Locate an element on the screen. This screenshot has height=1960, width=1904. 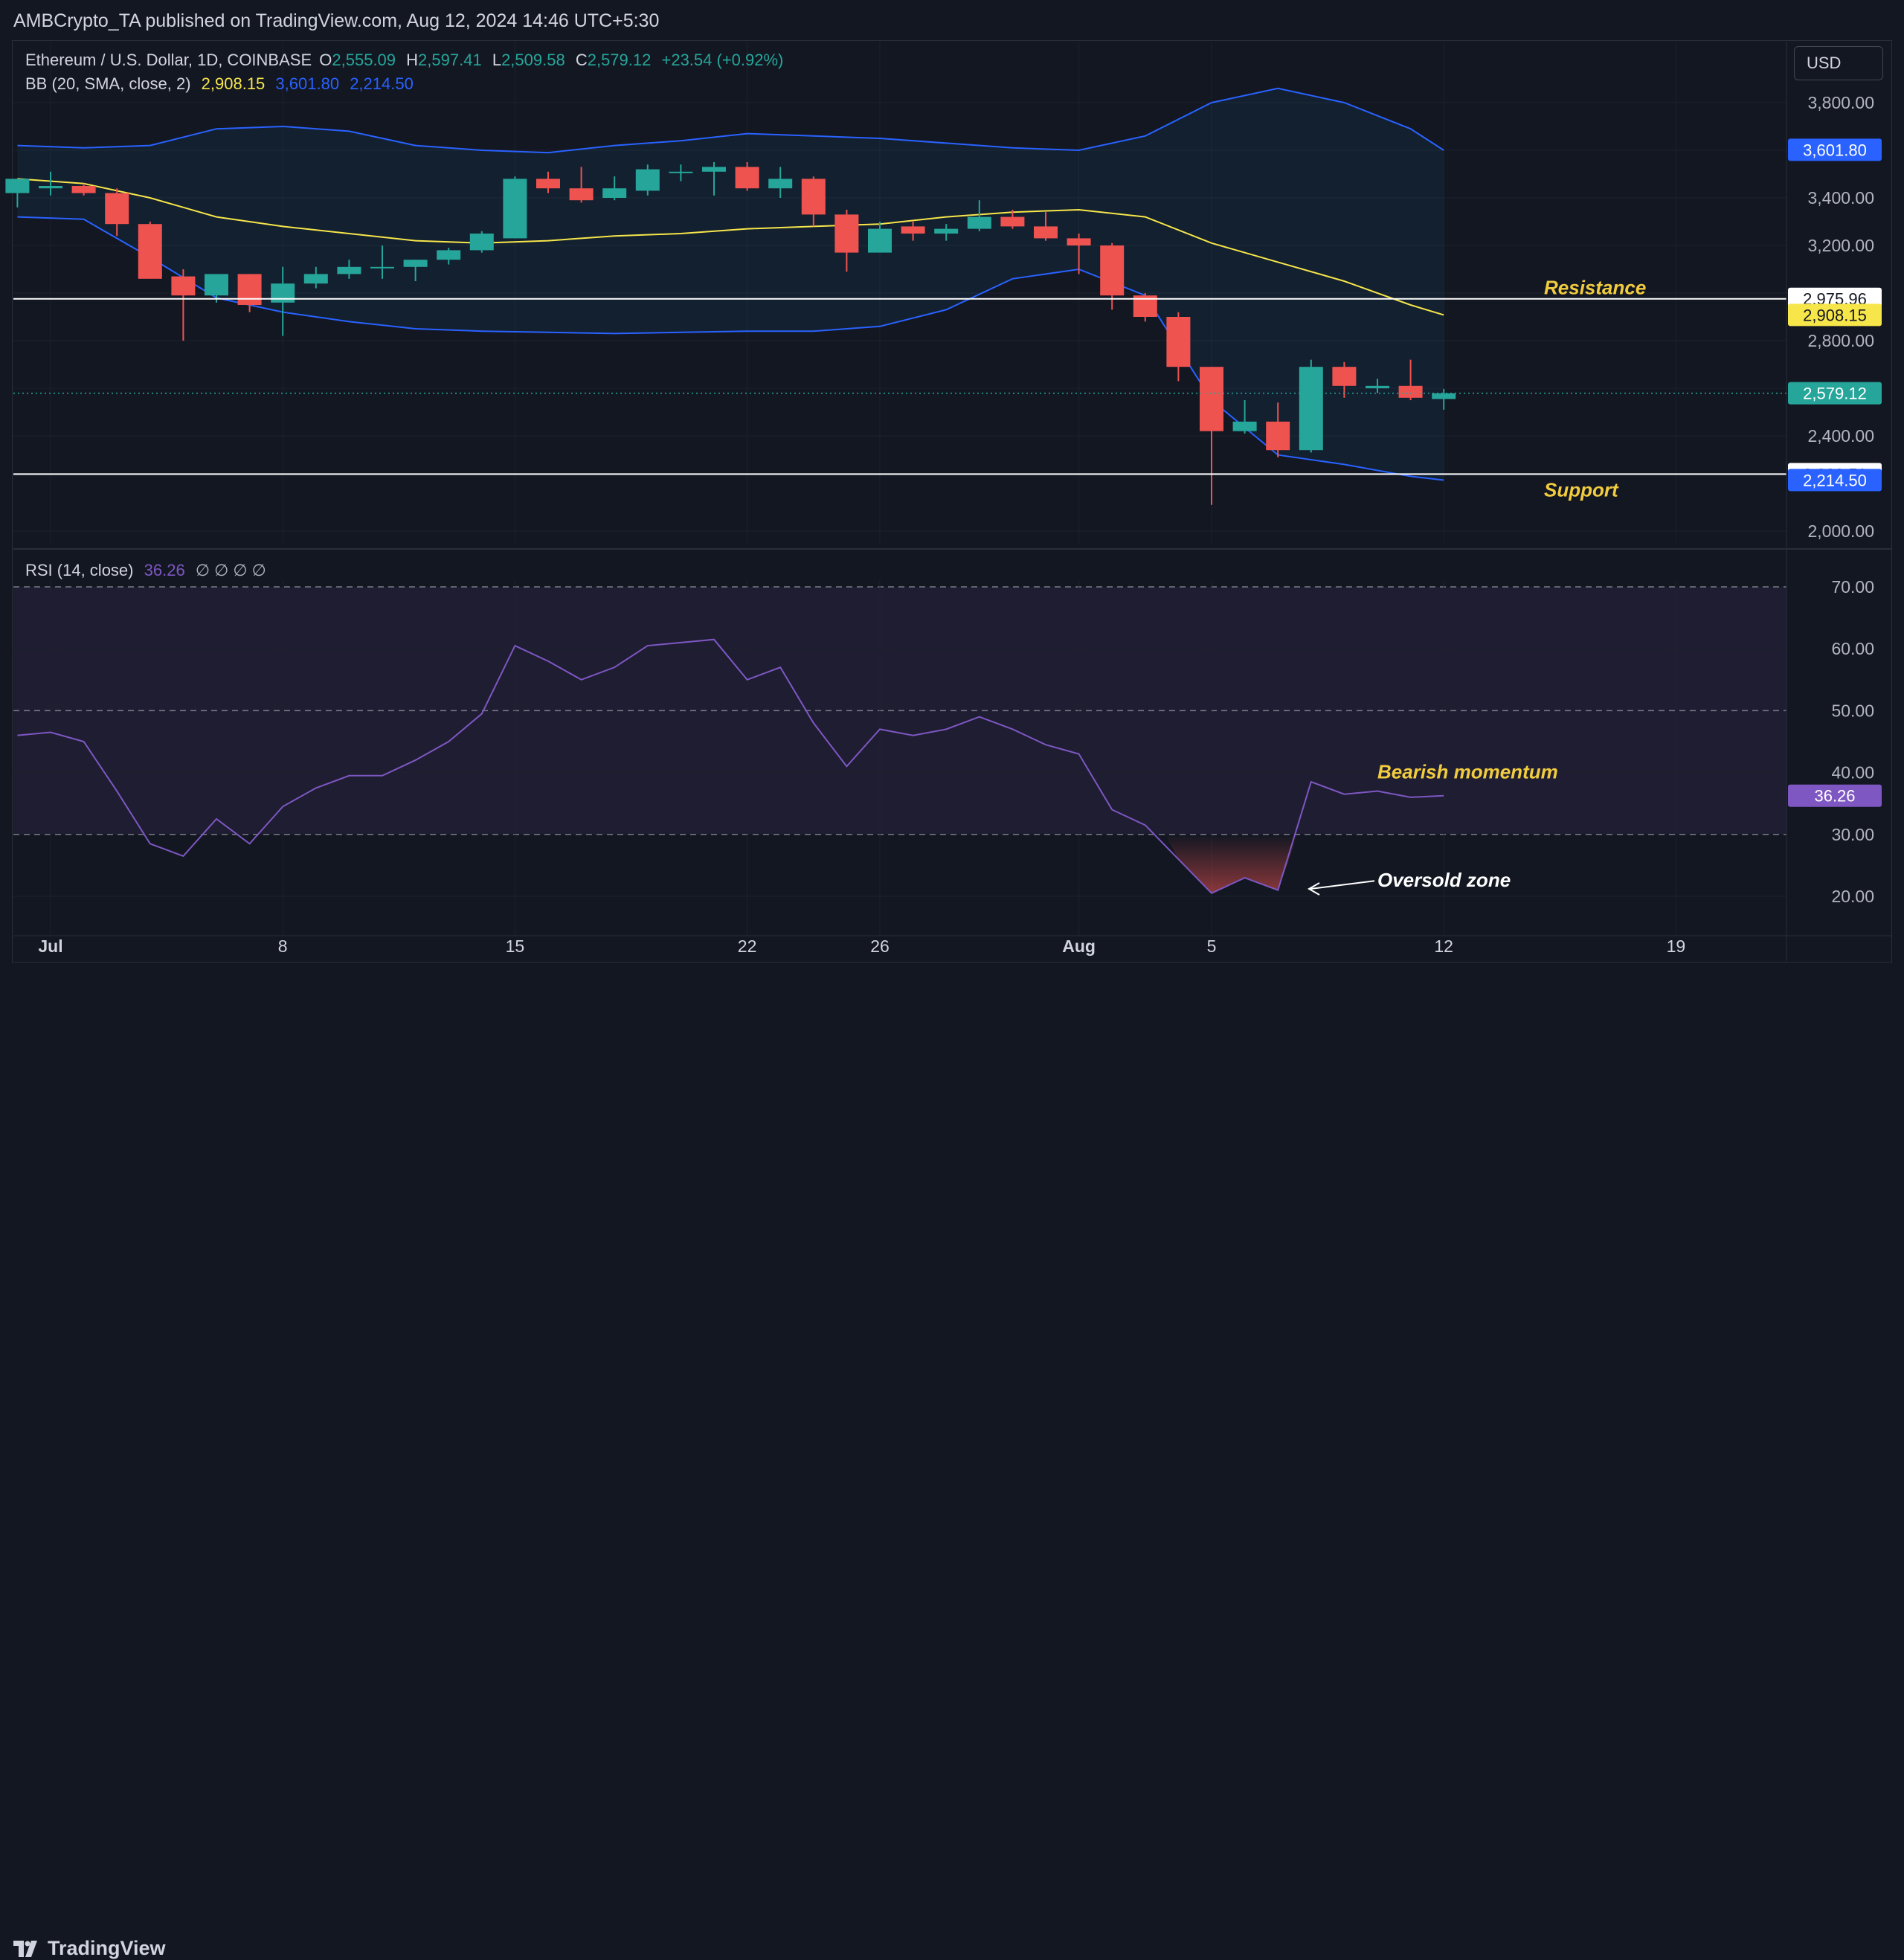
price-tag-label: 3,601.80 is located at coordinates (1835, 150).